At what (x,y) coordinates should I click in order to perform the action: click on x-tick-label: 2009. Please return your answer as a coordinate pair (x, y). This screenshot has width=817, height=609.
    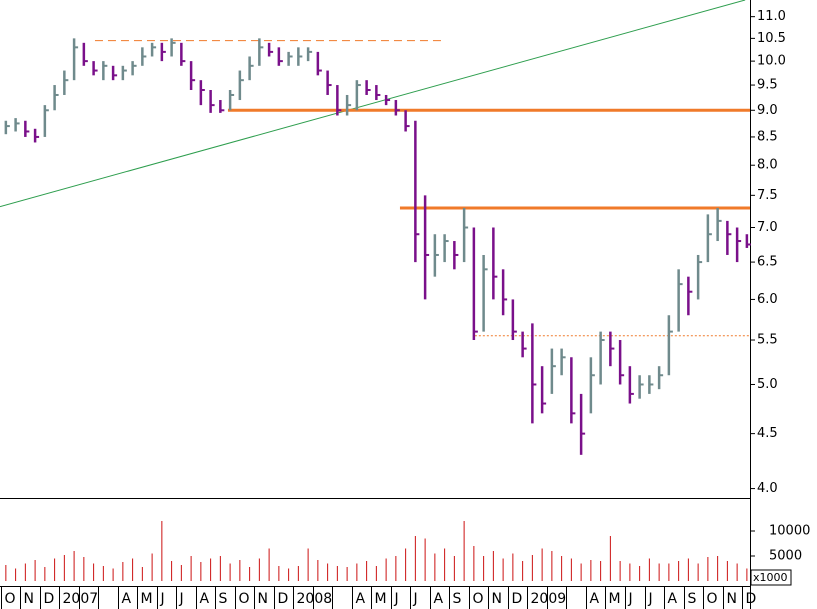
    Looking at the image, I should click on (549, 599).